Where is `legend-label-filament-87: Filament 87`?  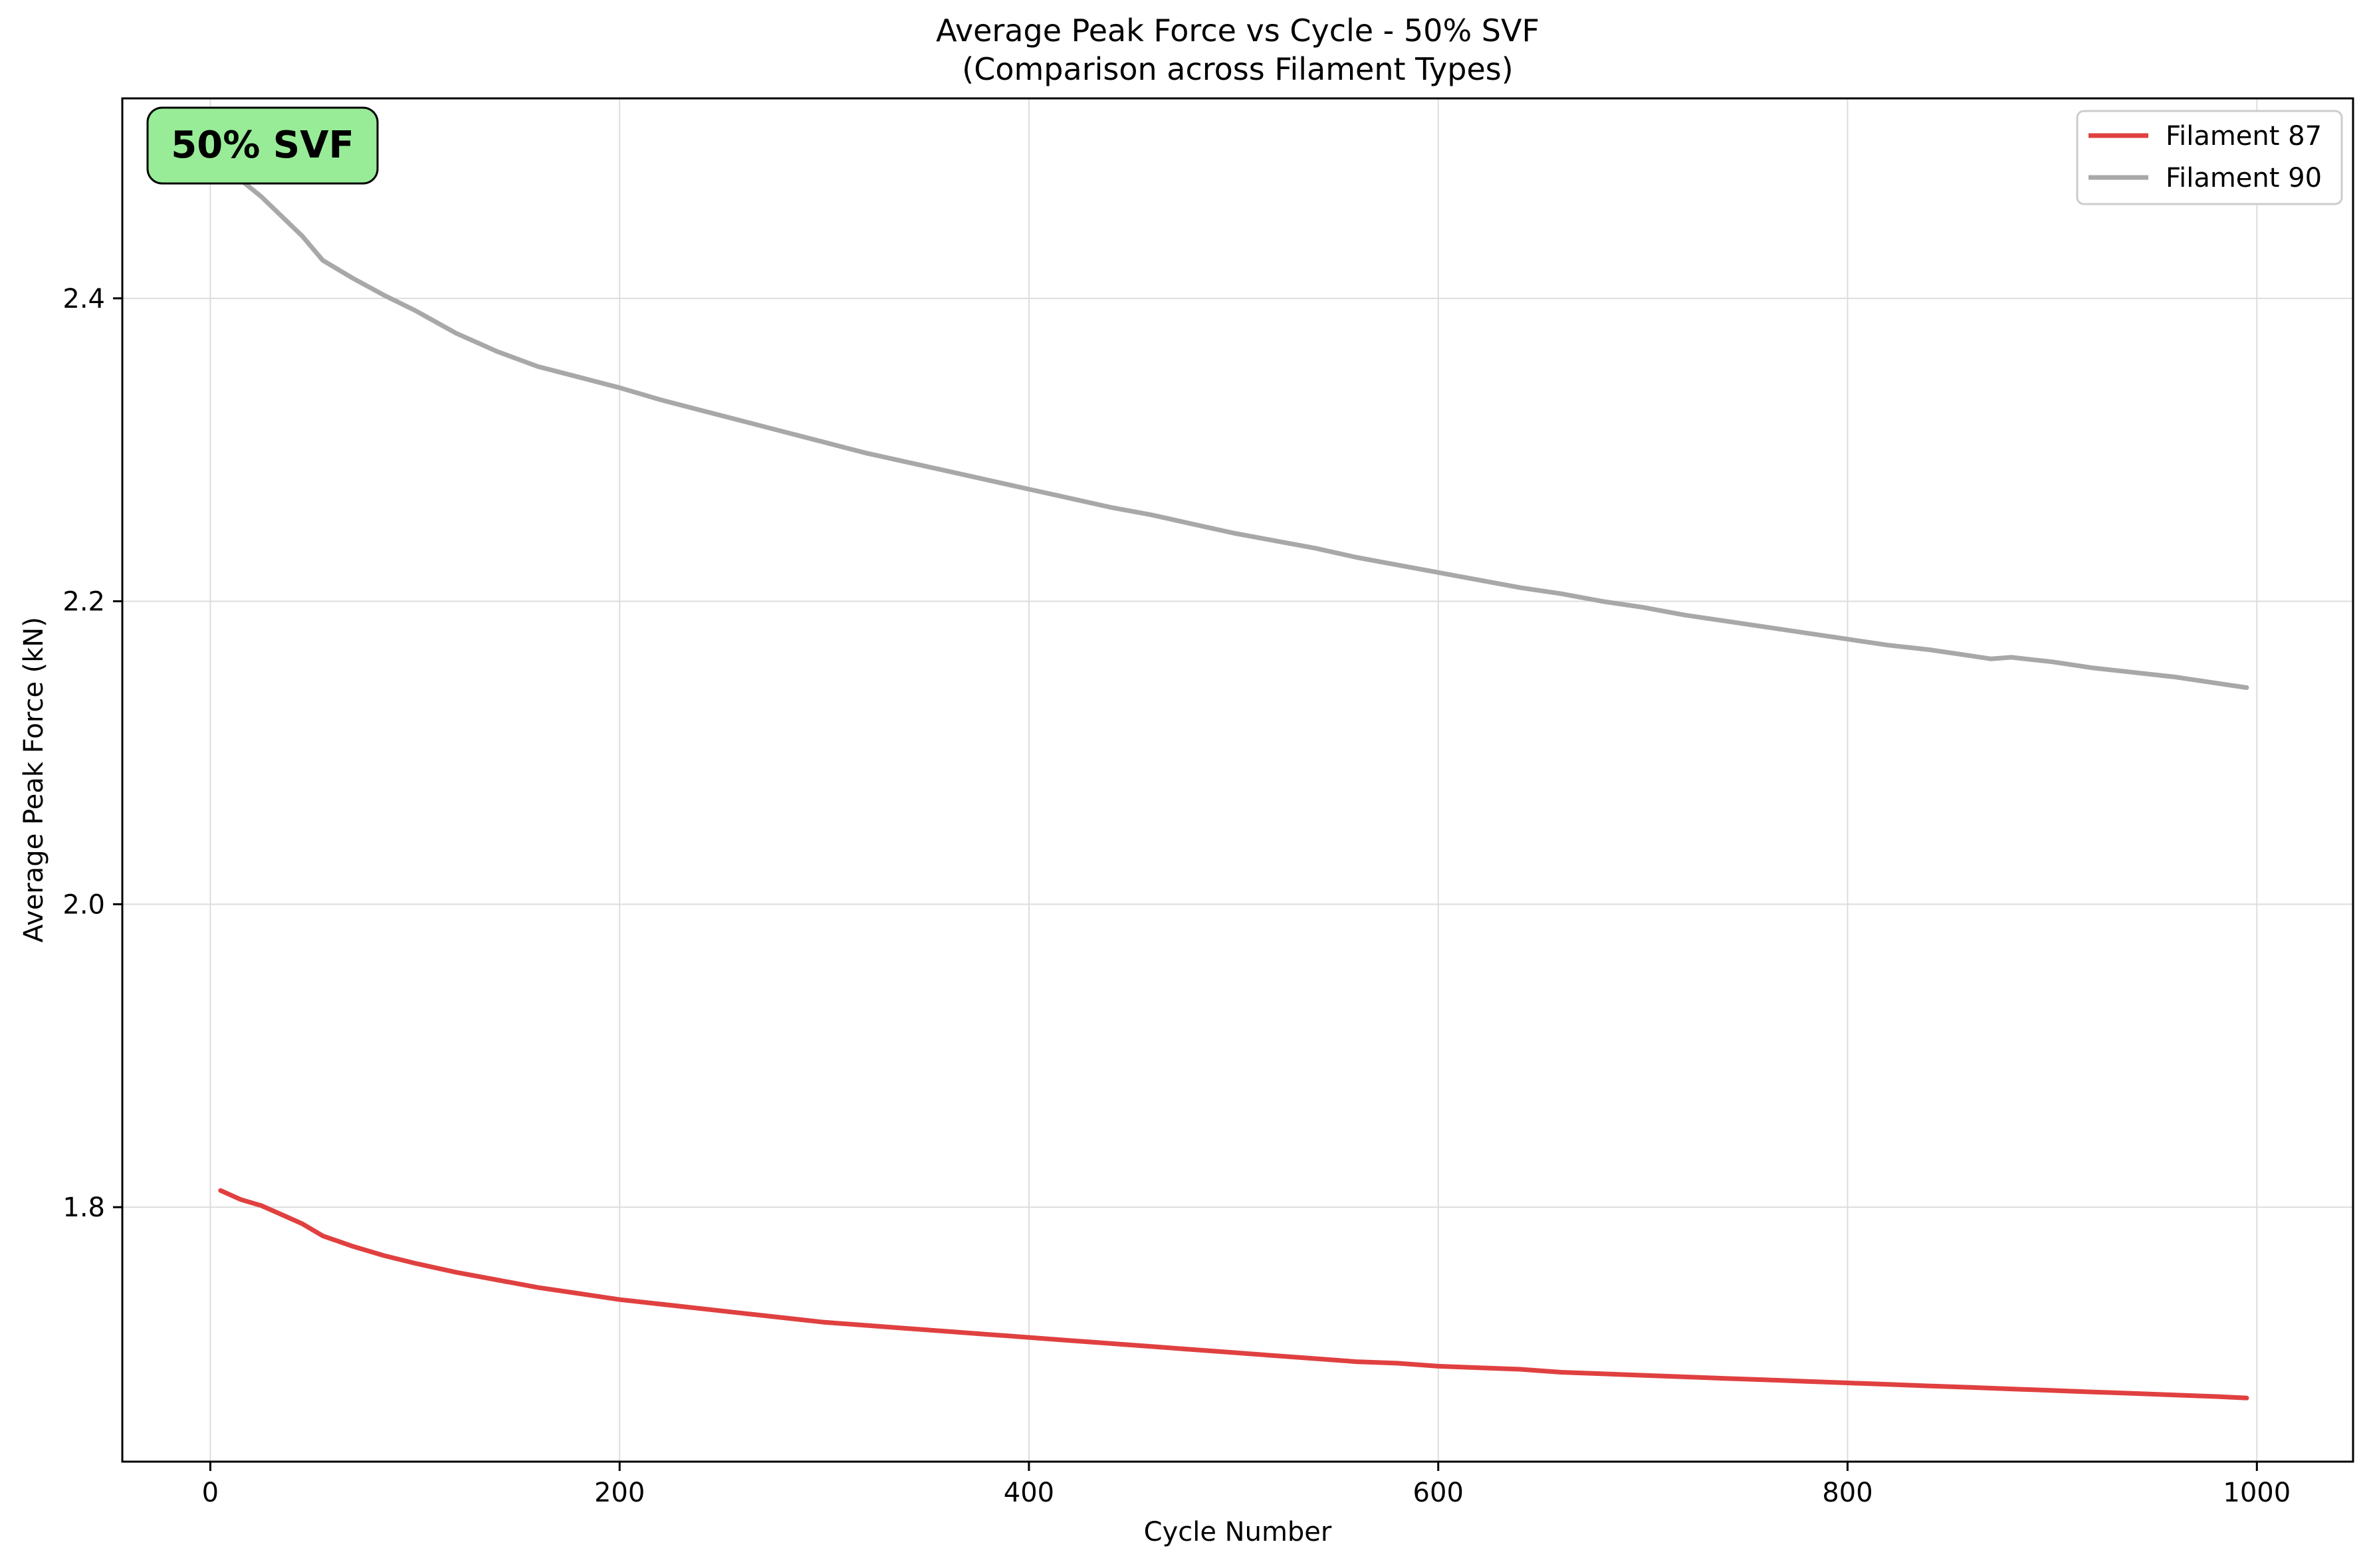 legend-label-filament-87: Filament 87 is located at coordinates (2244, 136).